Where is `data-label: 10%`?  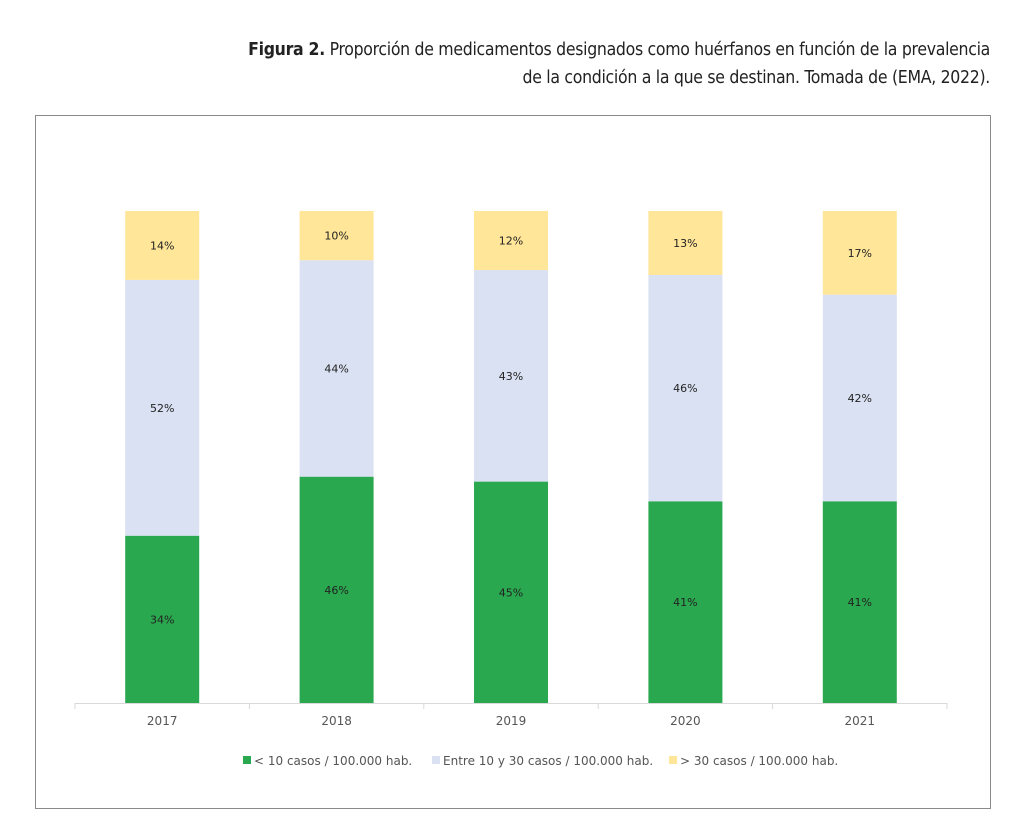 data-label: 10% is located at coordinates (336, 236).